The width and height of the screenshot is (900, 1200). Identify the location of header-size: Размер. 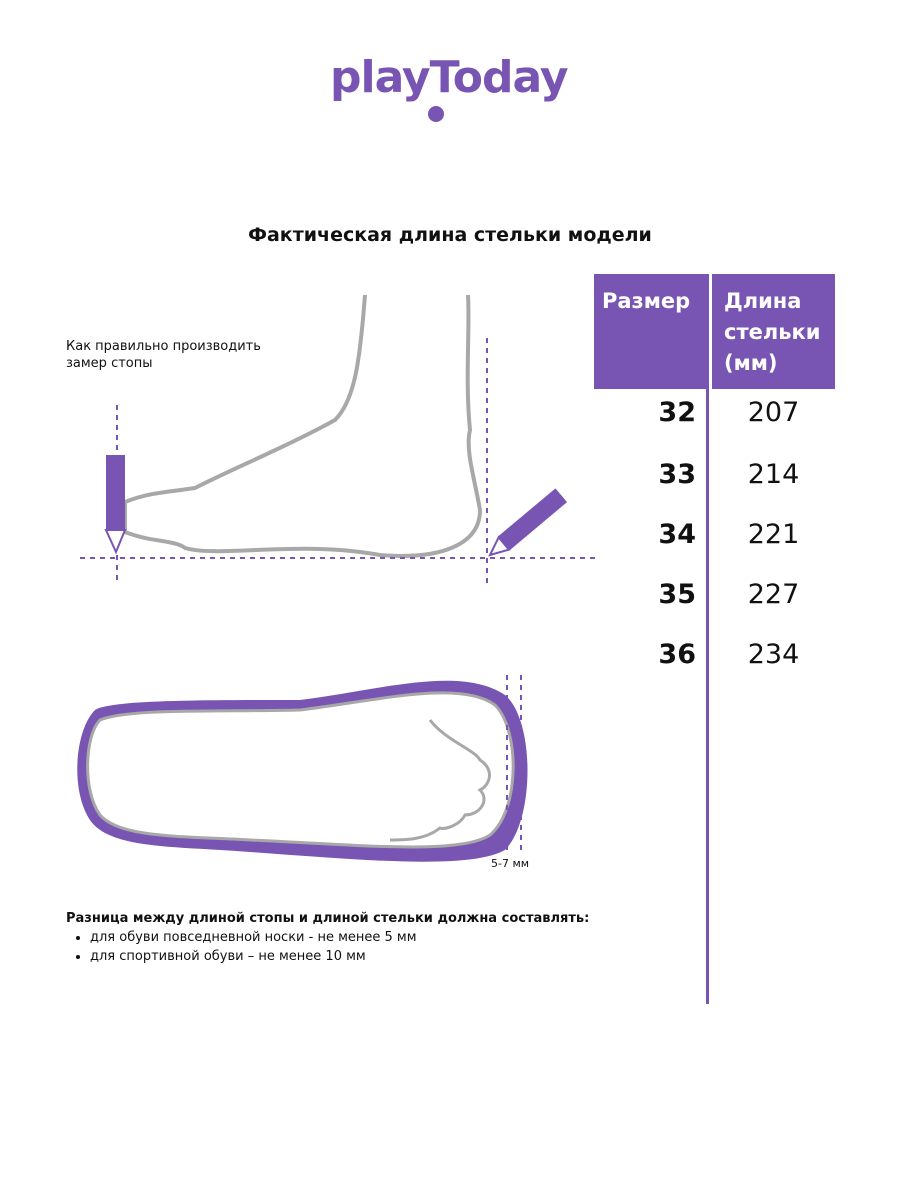
(650, 331).